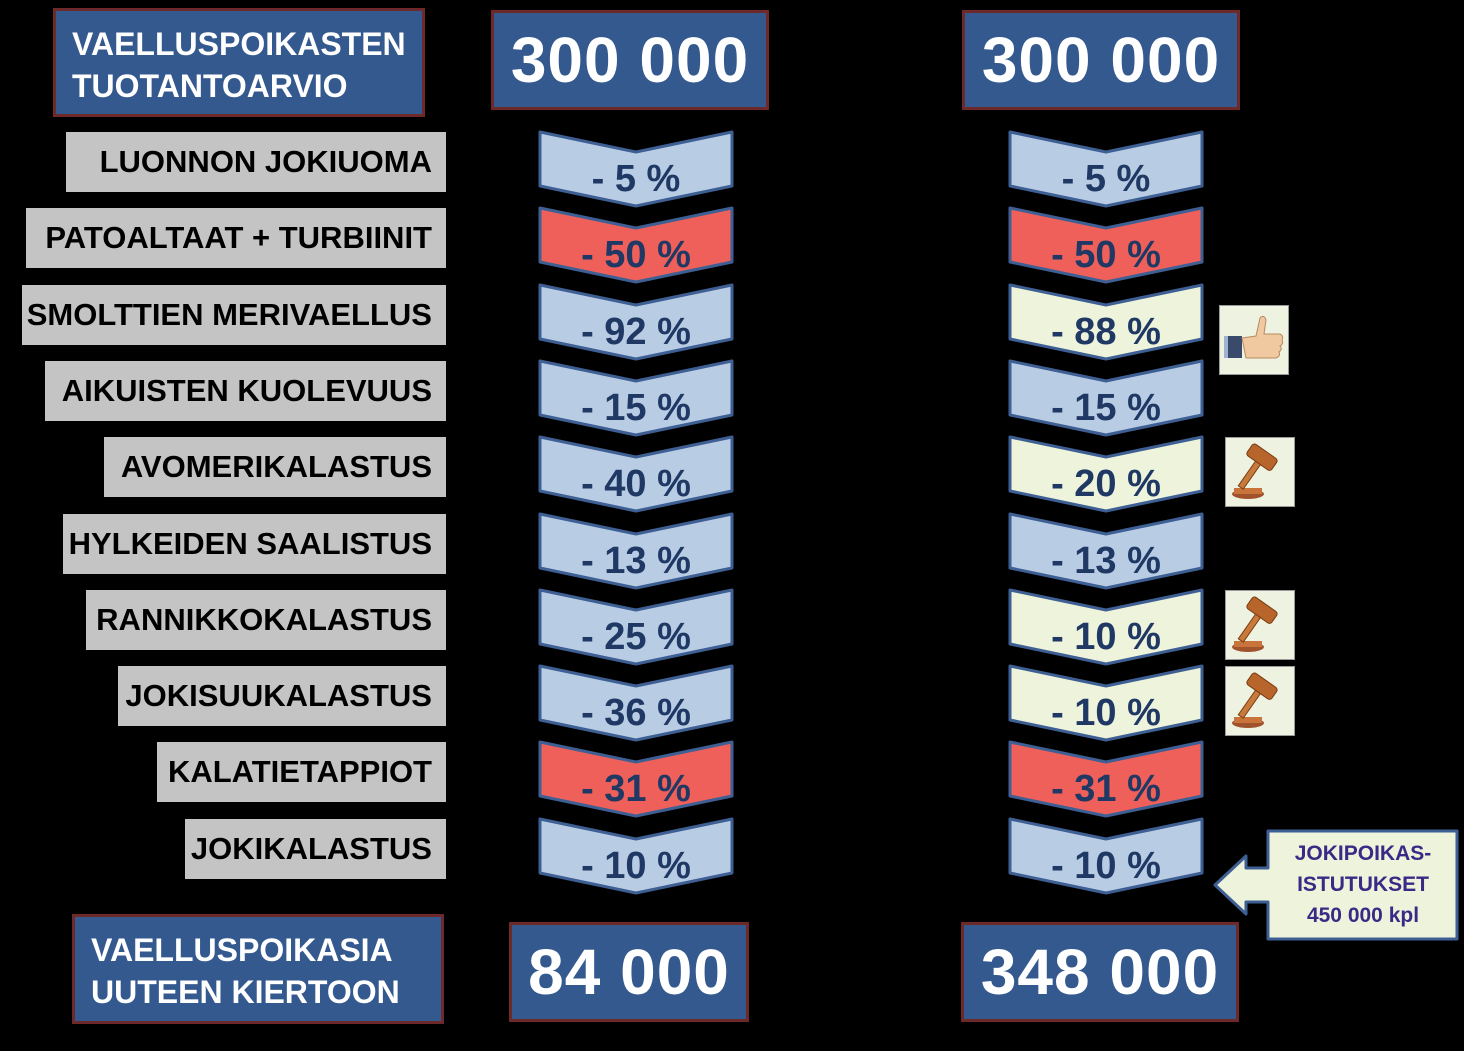  I want to click on row-label: HYLKEIDEN SAALISTUS, so click(254, 544).